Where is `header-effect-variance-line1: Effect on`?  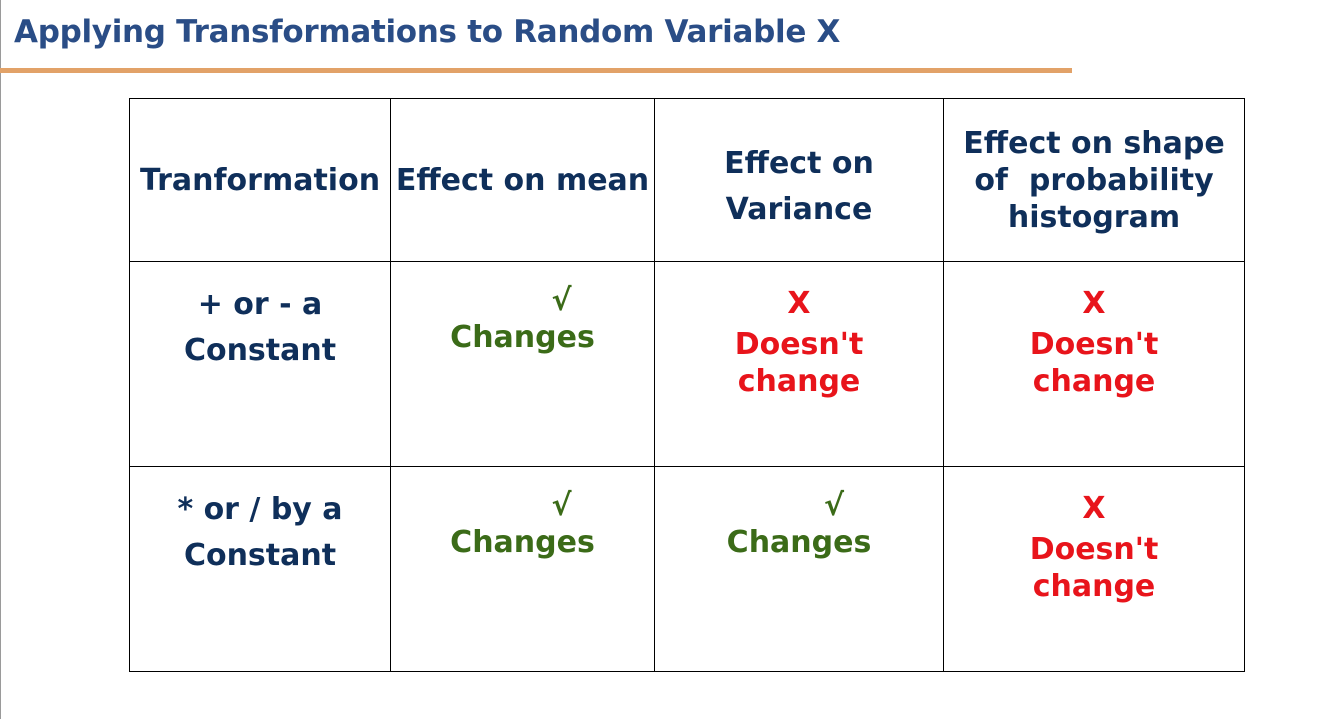
header-effect-variance-line1: Effect on is located at coordinates (799, 163).